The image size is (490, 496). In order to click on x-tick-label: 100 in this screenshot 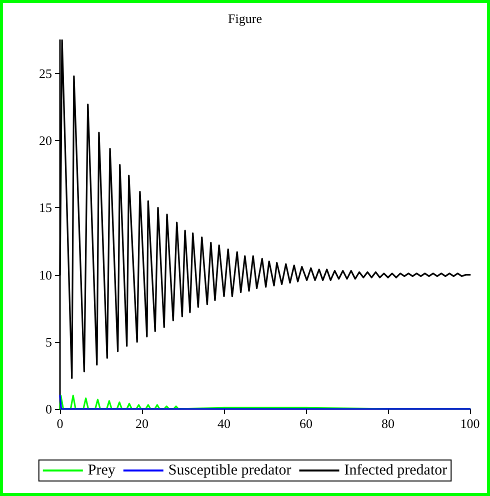, I will do `click(470, 423)`.